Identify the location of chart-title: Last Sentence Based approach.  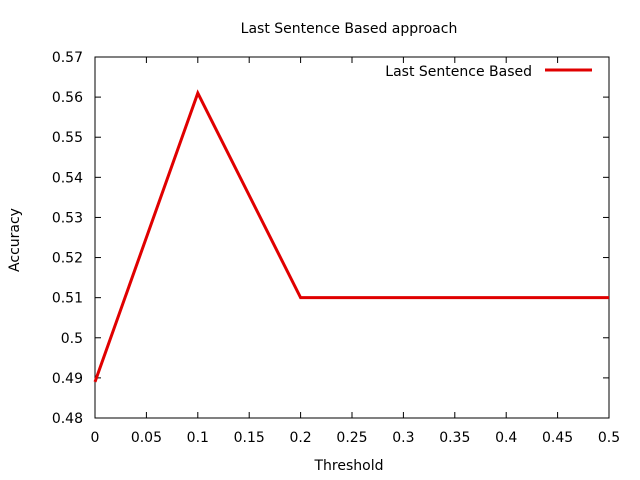
(349, 29).